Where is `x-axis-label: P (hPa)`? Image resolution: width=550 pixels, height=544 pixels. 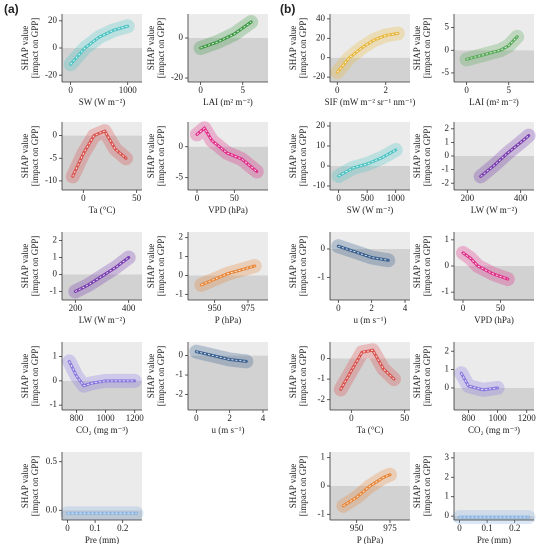
x-axis-label: P (hPa) is located at coordinates (228, 320).